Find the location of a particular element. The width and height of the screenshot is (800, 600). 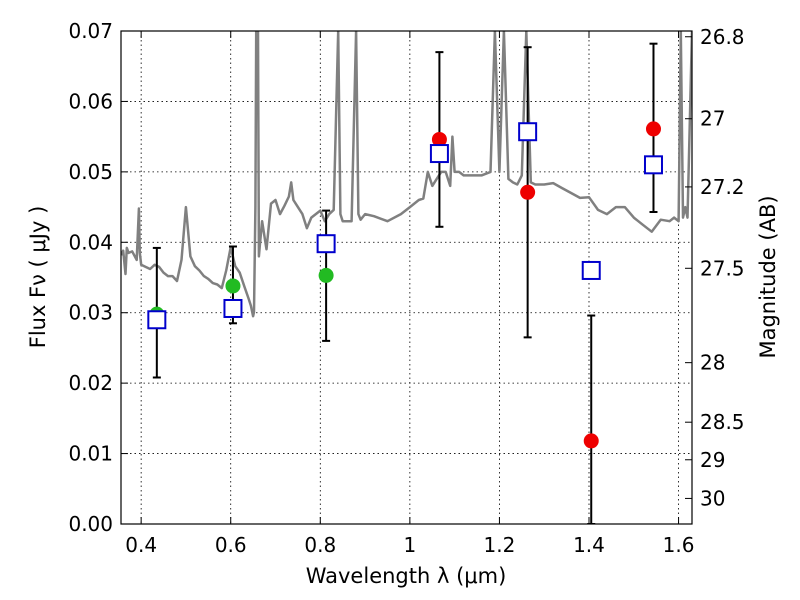

mag-tick-label: 28 is located at coordinates (712, 363).